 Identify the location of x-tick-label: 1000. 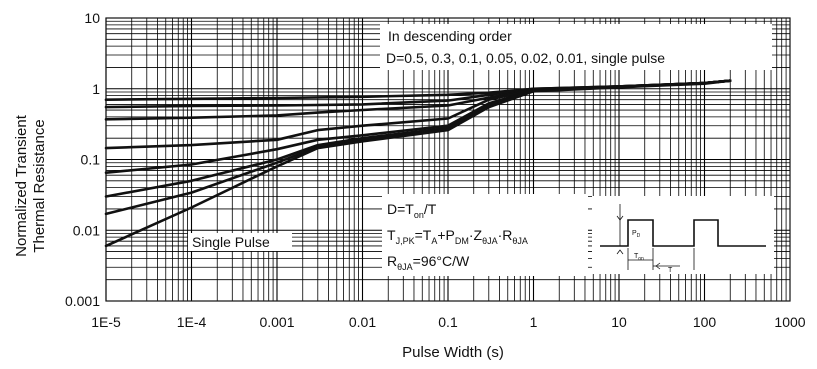
(789, 322).